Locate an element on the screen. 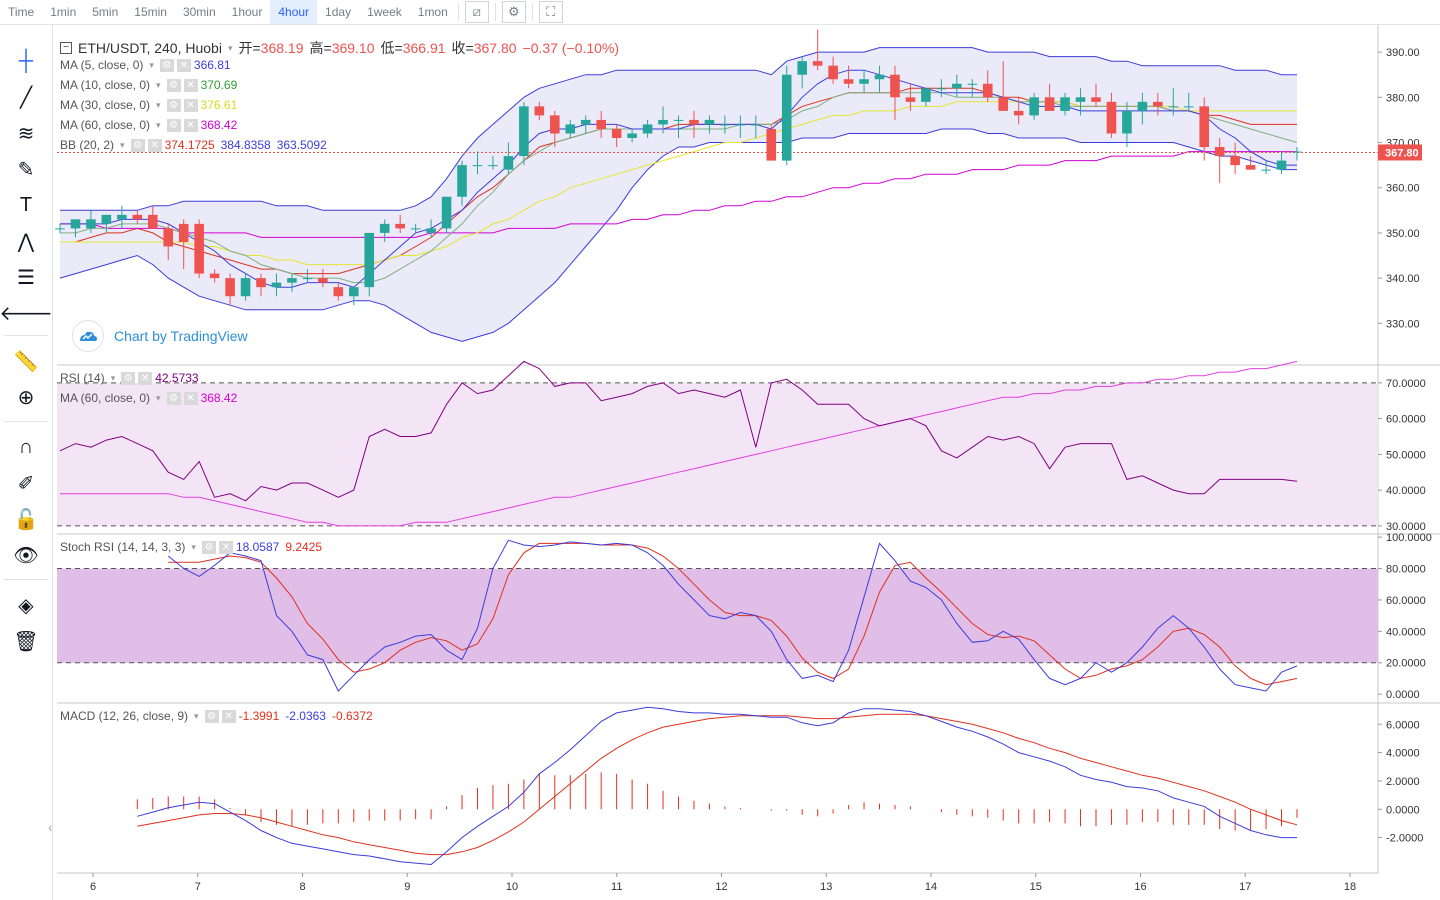 This screenshot has height=900, width=1440. magnet-icon: ∩ is located at coordinates (26, 446).